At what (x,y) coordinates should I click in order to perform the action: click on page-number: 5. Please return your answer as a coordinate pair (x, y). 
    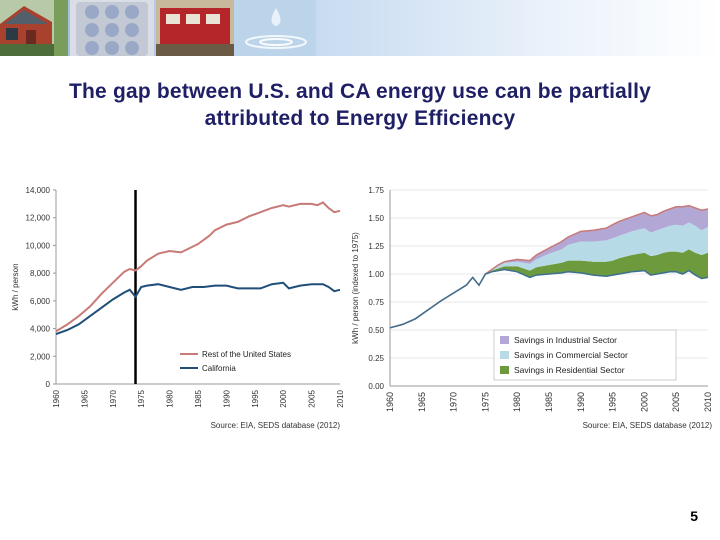
    Looking at the image, I should click on (694, 516).